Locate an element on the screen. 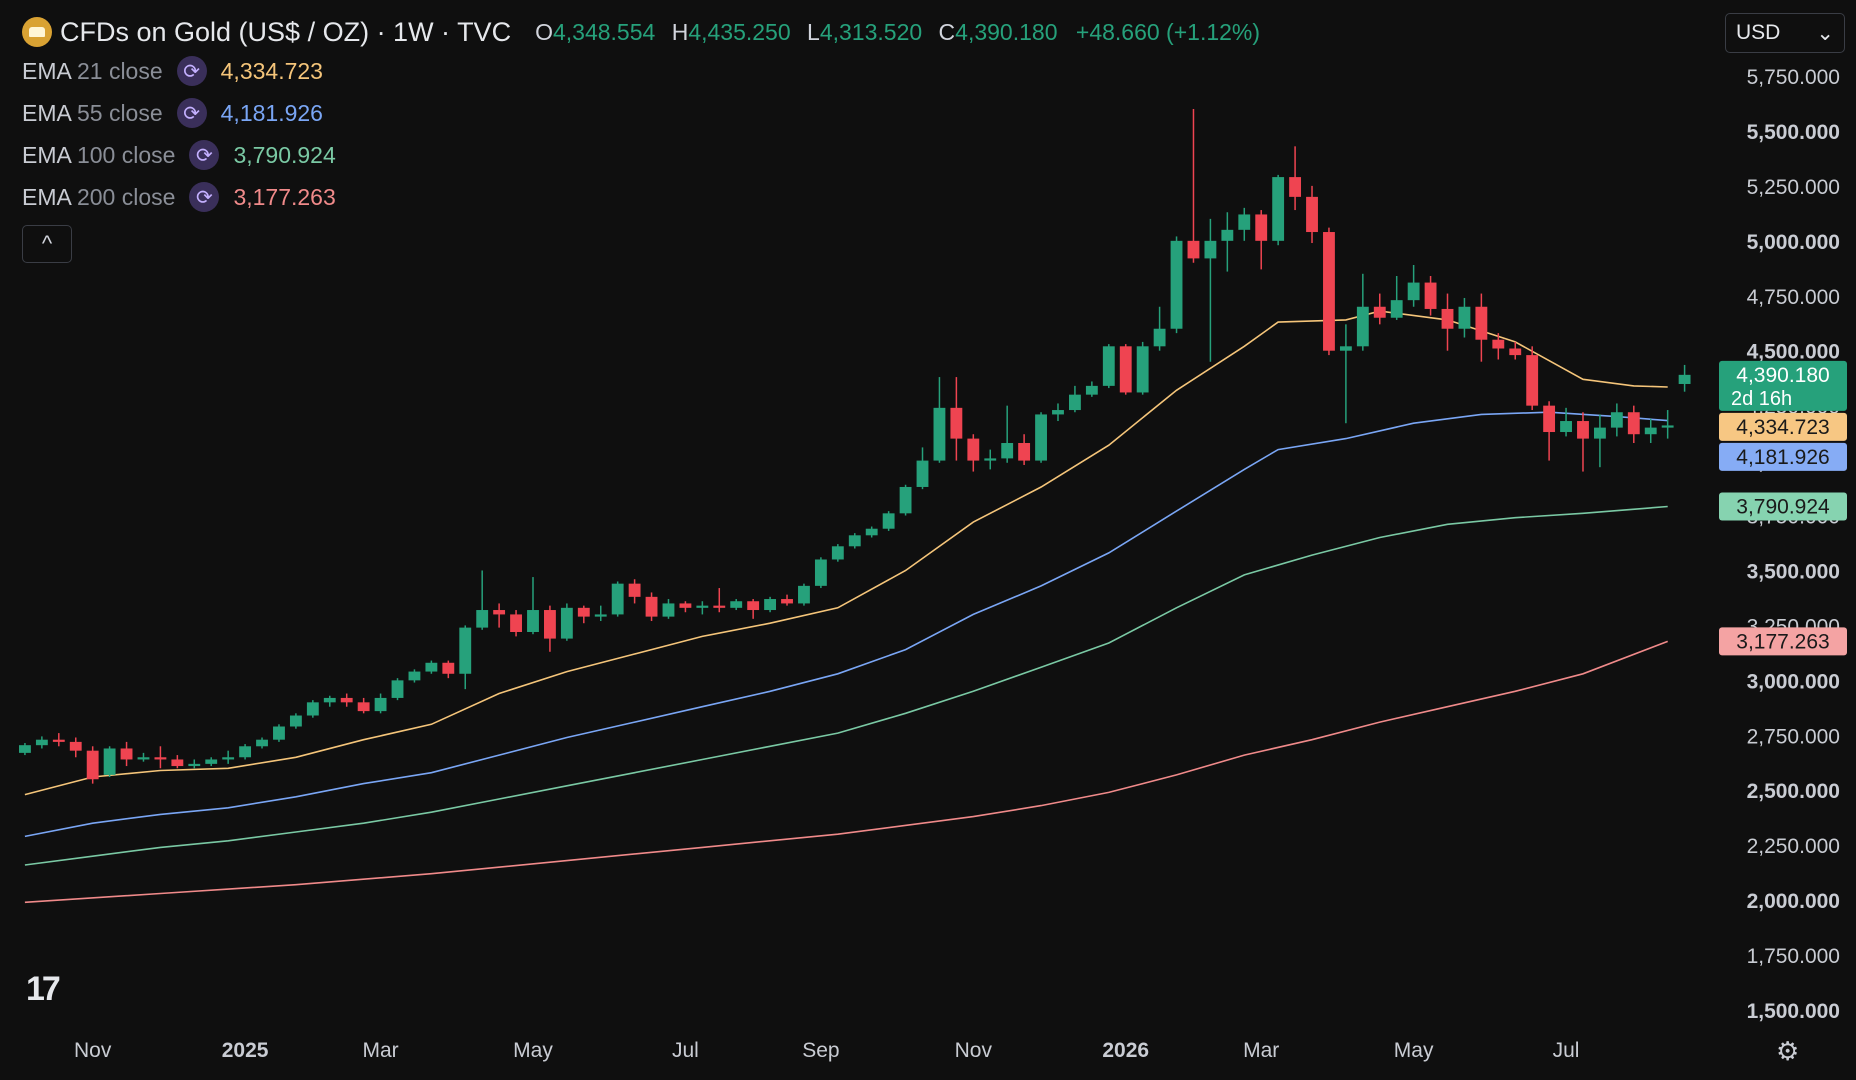  y-tick-label: 3,500.000 is located at coordinates (1793, 571).